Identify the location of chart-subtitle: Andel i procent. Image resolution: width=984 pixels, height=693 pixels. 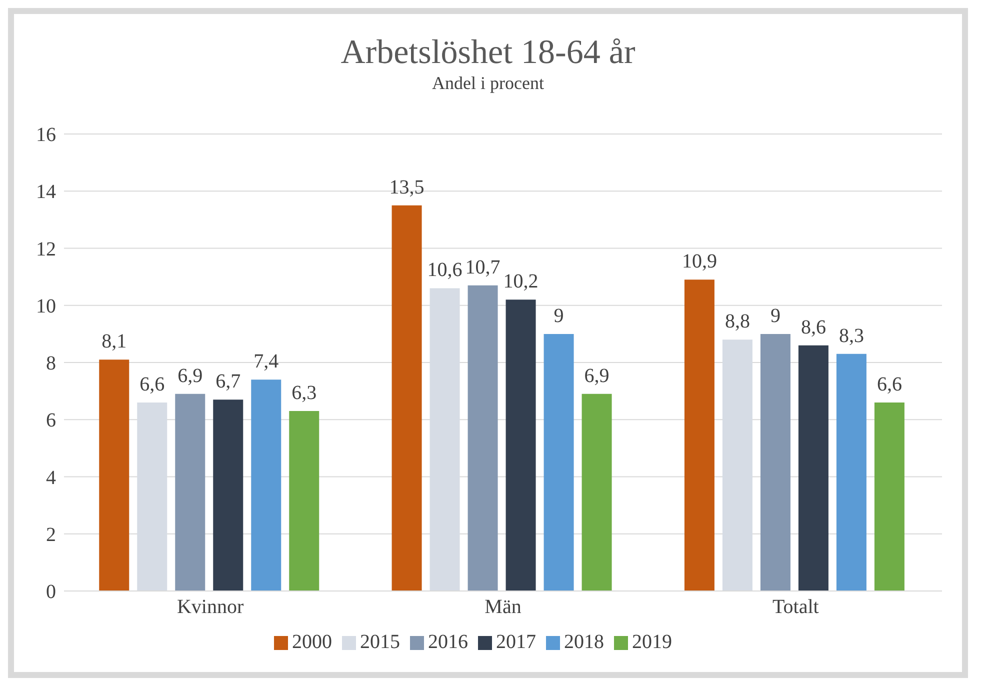
(488, 83).